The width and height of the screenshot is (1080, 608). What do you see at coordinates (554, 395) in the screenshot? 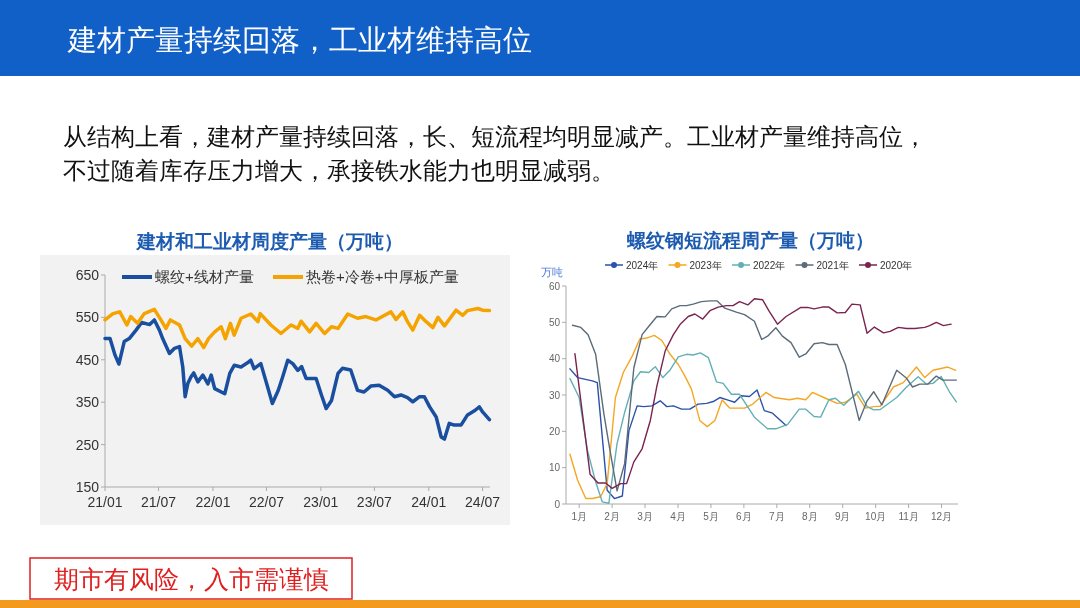
I see `y-tick-label: 30` at bounding box center [554, 395].